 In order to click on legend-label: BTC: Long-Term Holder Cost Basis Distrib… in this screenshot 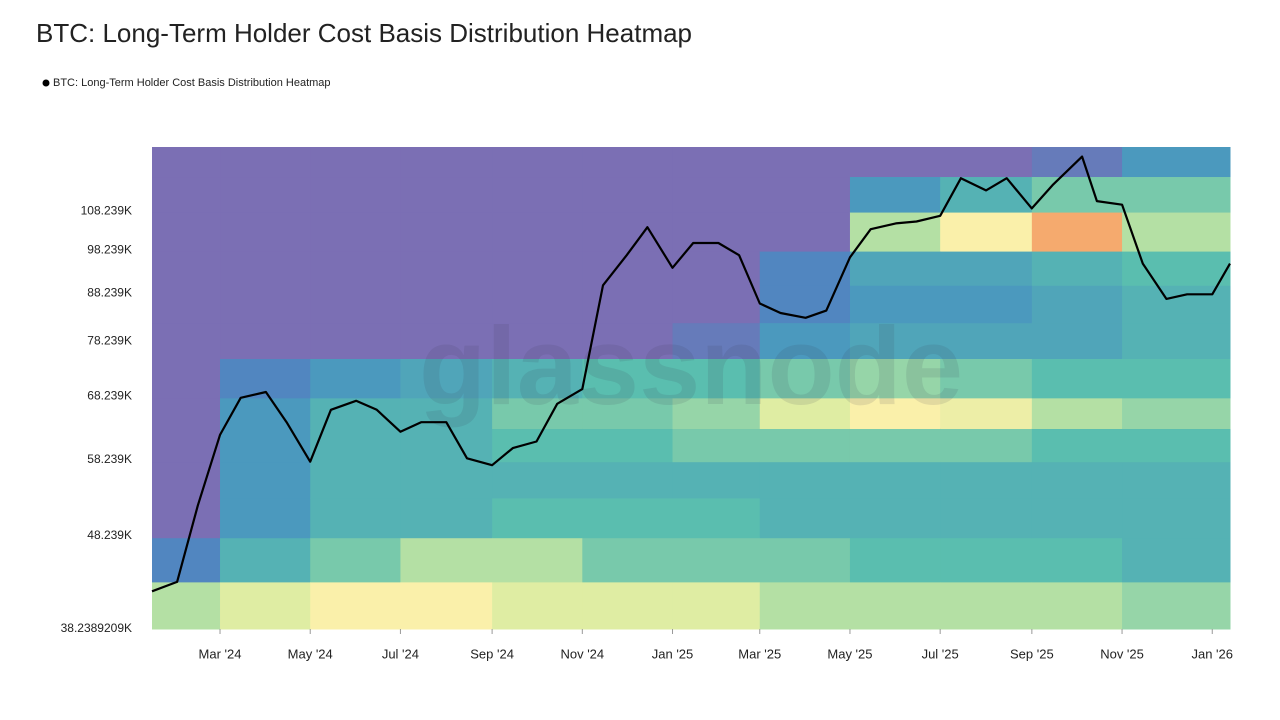, I will do `click(192, 83)`.